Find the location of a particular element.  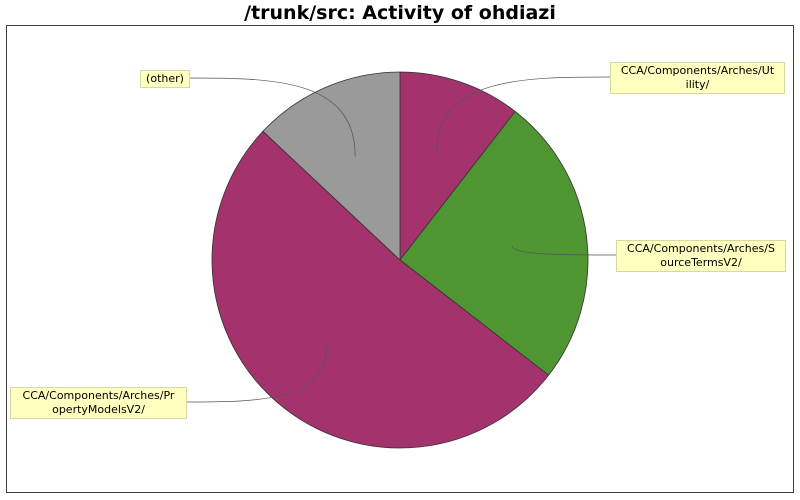

chart-title: /trunk/src: Activity of ohdiazi is located at coordinates (400, 13).